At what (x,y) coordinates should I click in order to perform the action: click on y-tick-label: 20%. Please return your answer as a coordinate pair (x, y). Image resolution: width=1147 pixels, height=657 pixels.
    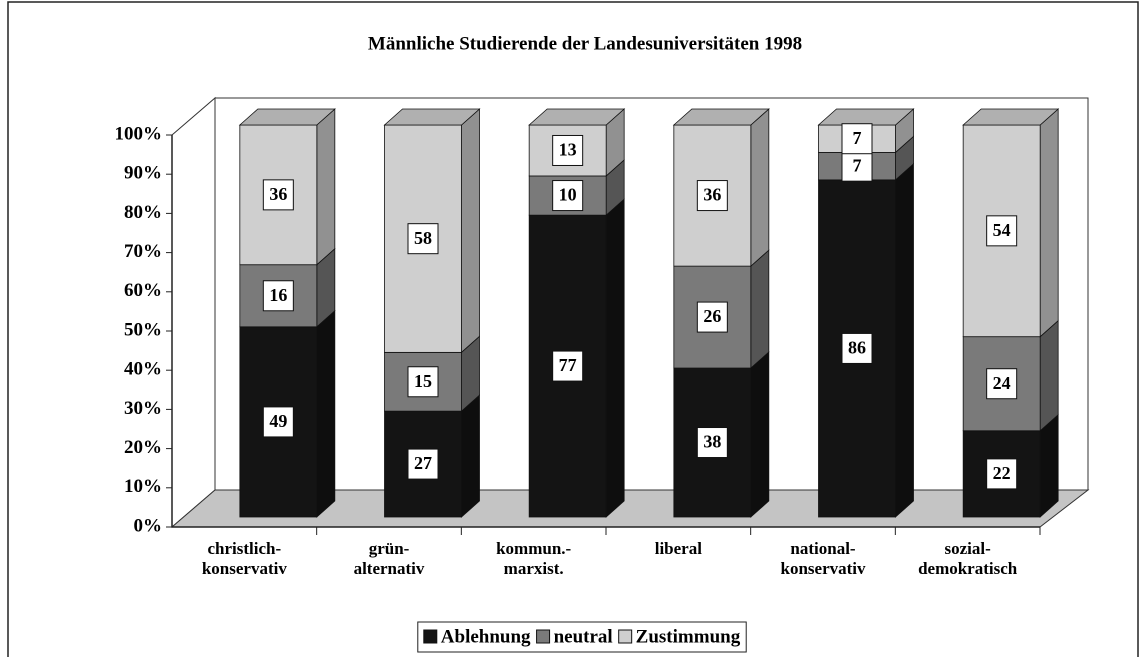
    Looking at the image, I should click on (143, 447).